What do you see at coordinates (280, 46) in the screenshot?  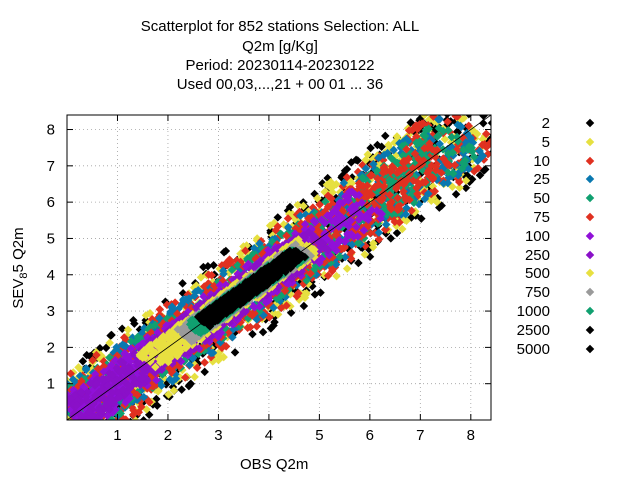 I see `title-line-2: Q2m [g/Kg]` at bounding box center [280, 46].